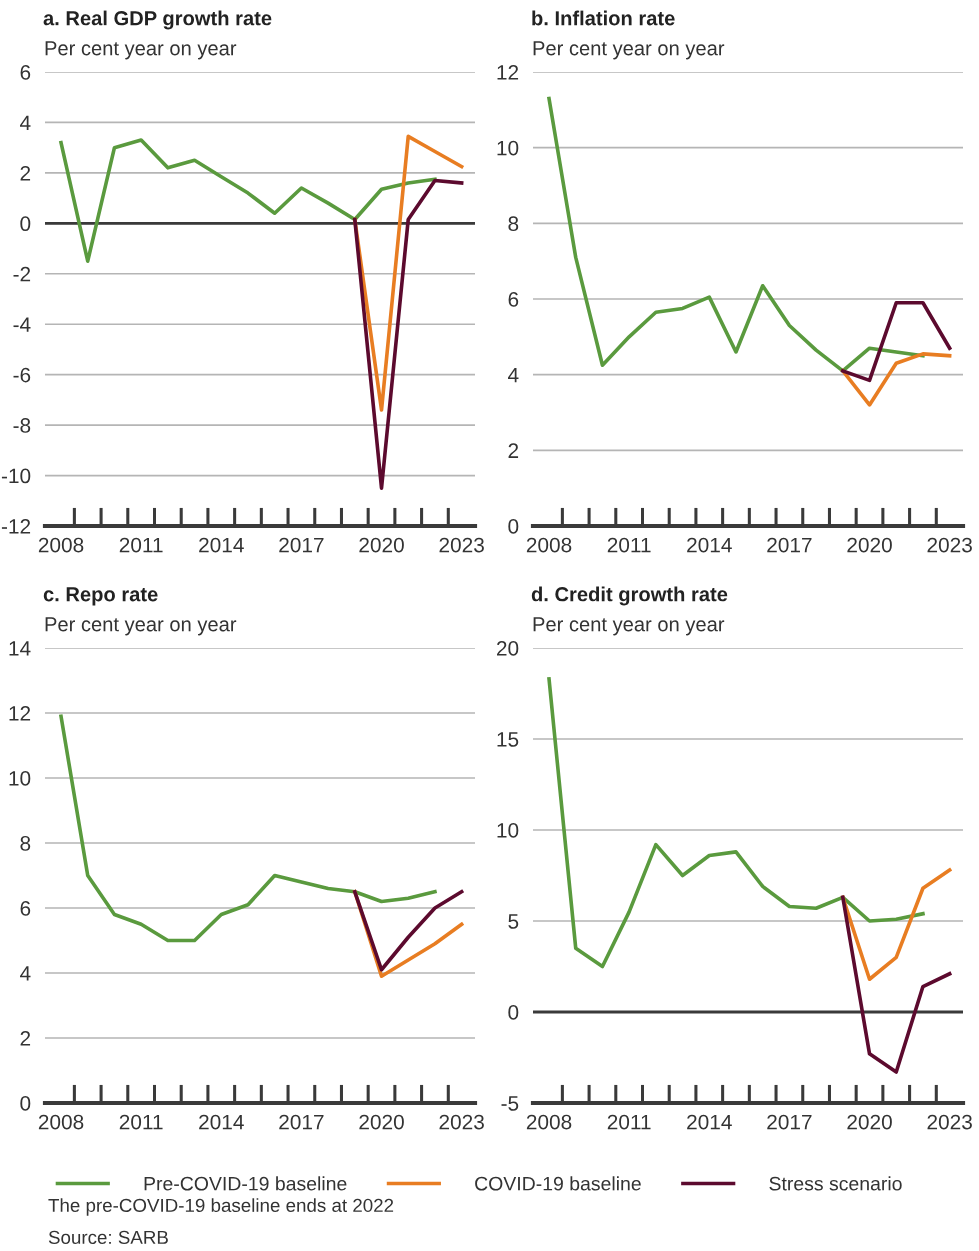 This screenshot has width=979, height=1251. I want to click on y-tick-label: 15, so click(508, 739).